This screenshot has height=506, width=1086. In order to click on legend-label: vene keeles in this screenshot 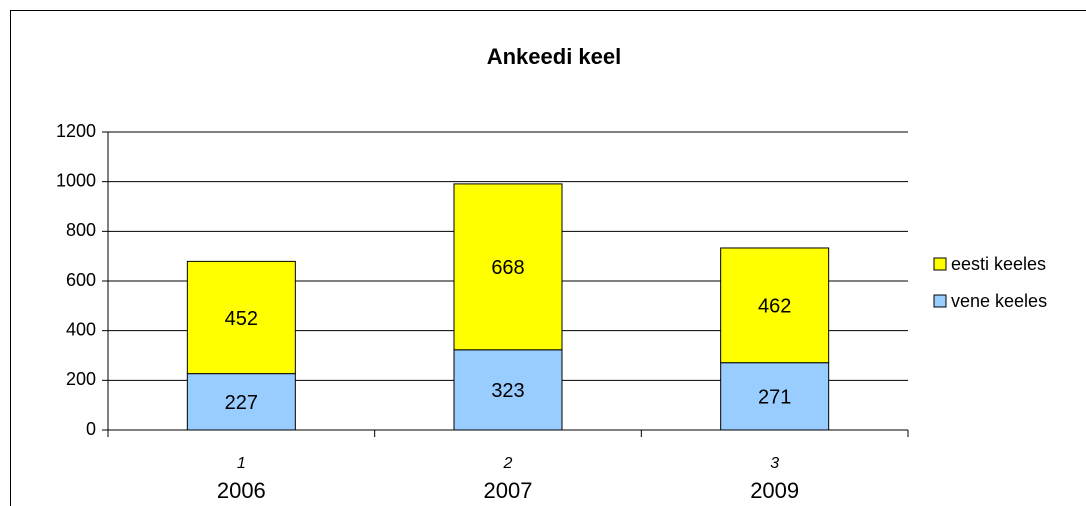, I will do `click(999, 301)`.